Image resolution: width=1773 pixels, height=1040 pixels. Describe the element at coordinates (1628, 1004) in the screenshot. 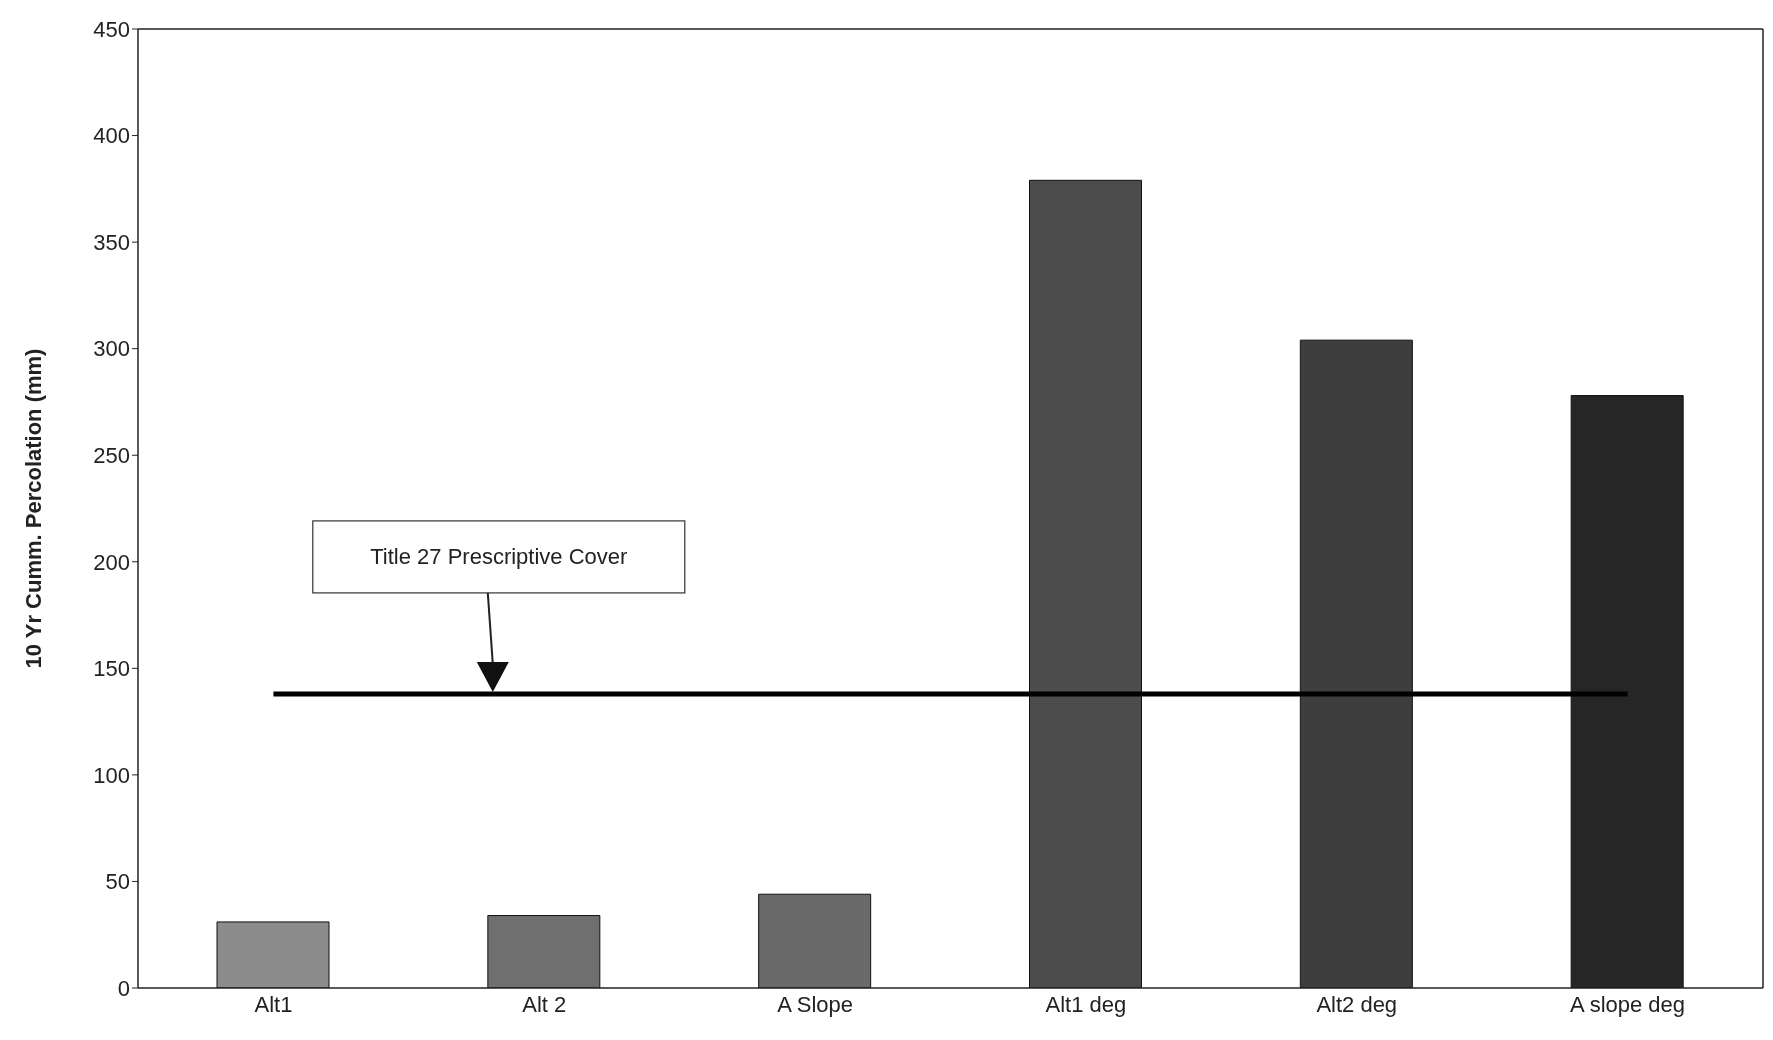

I see `x-tick-label: A slope deg` at that location.